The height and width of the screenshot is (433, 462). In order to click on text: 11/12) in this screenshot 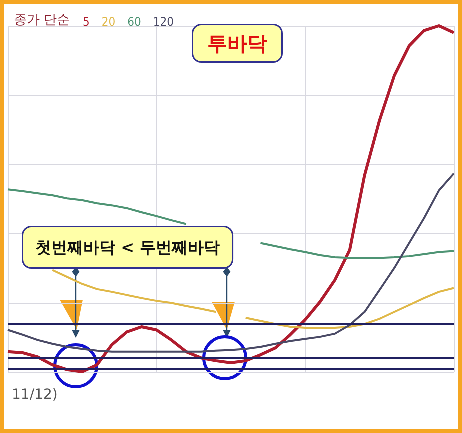, I will do `click(35, 395)`.